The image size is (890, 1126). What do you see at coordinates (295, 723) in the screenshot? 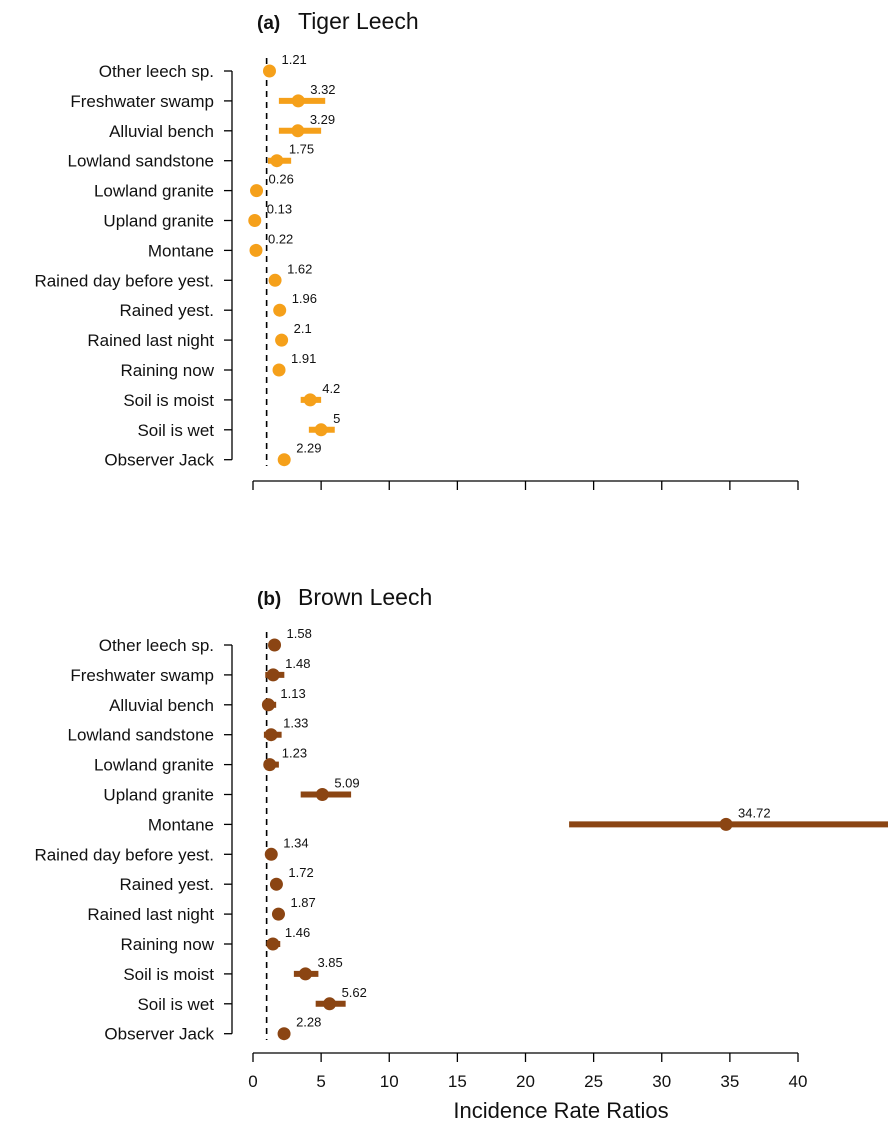
I see `value-label: 1.33` at bounding box center [295, 723].